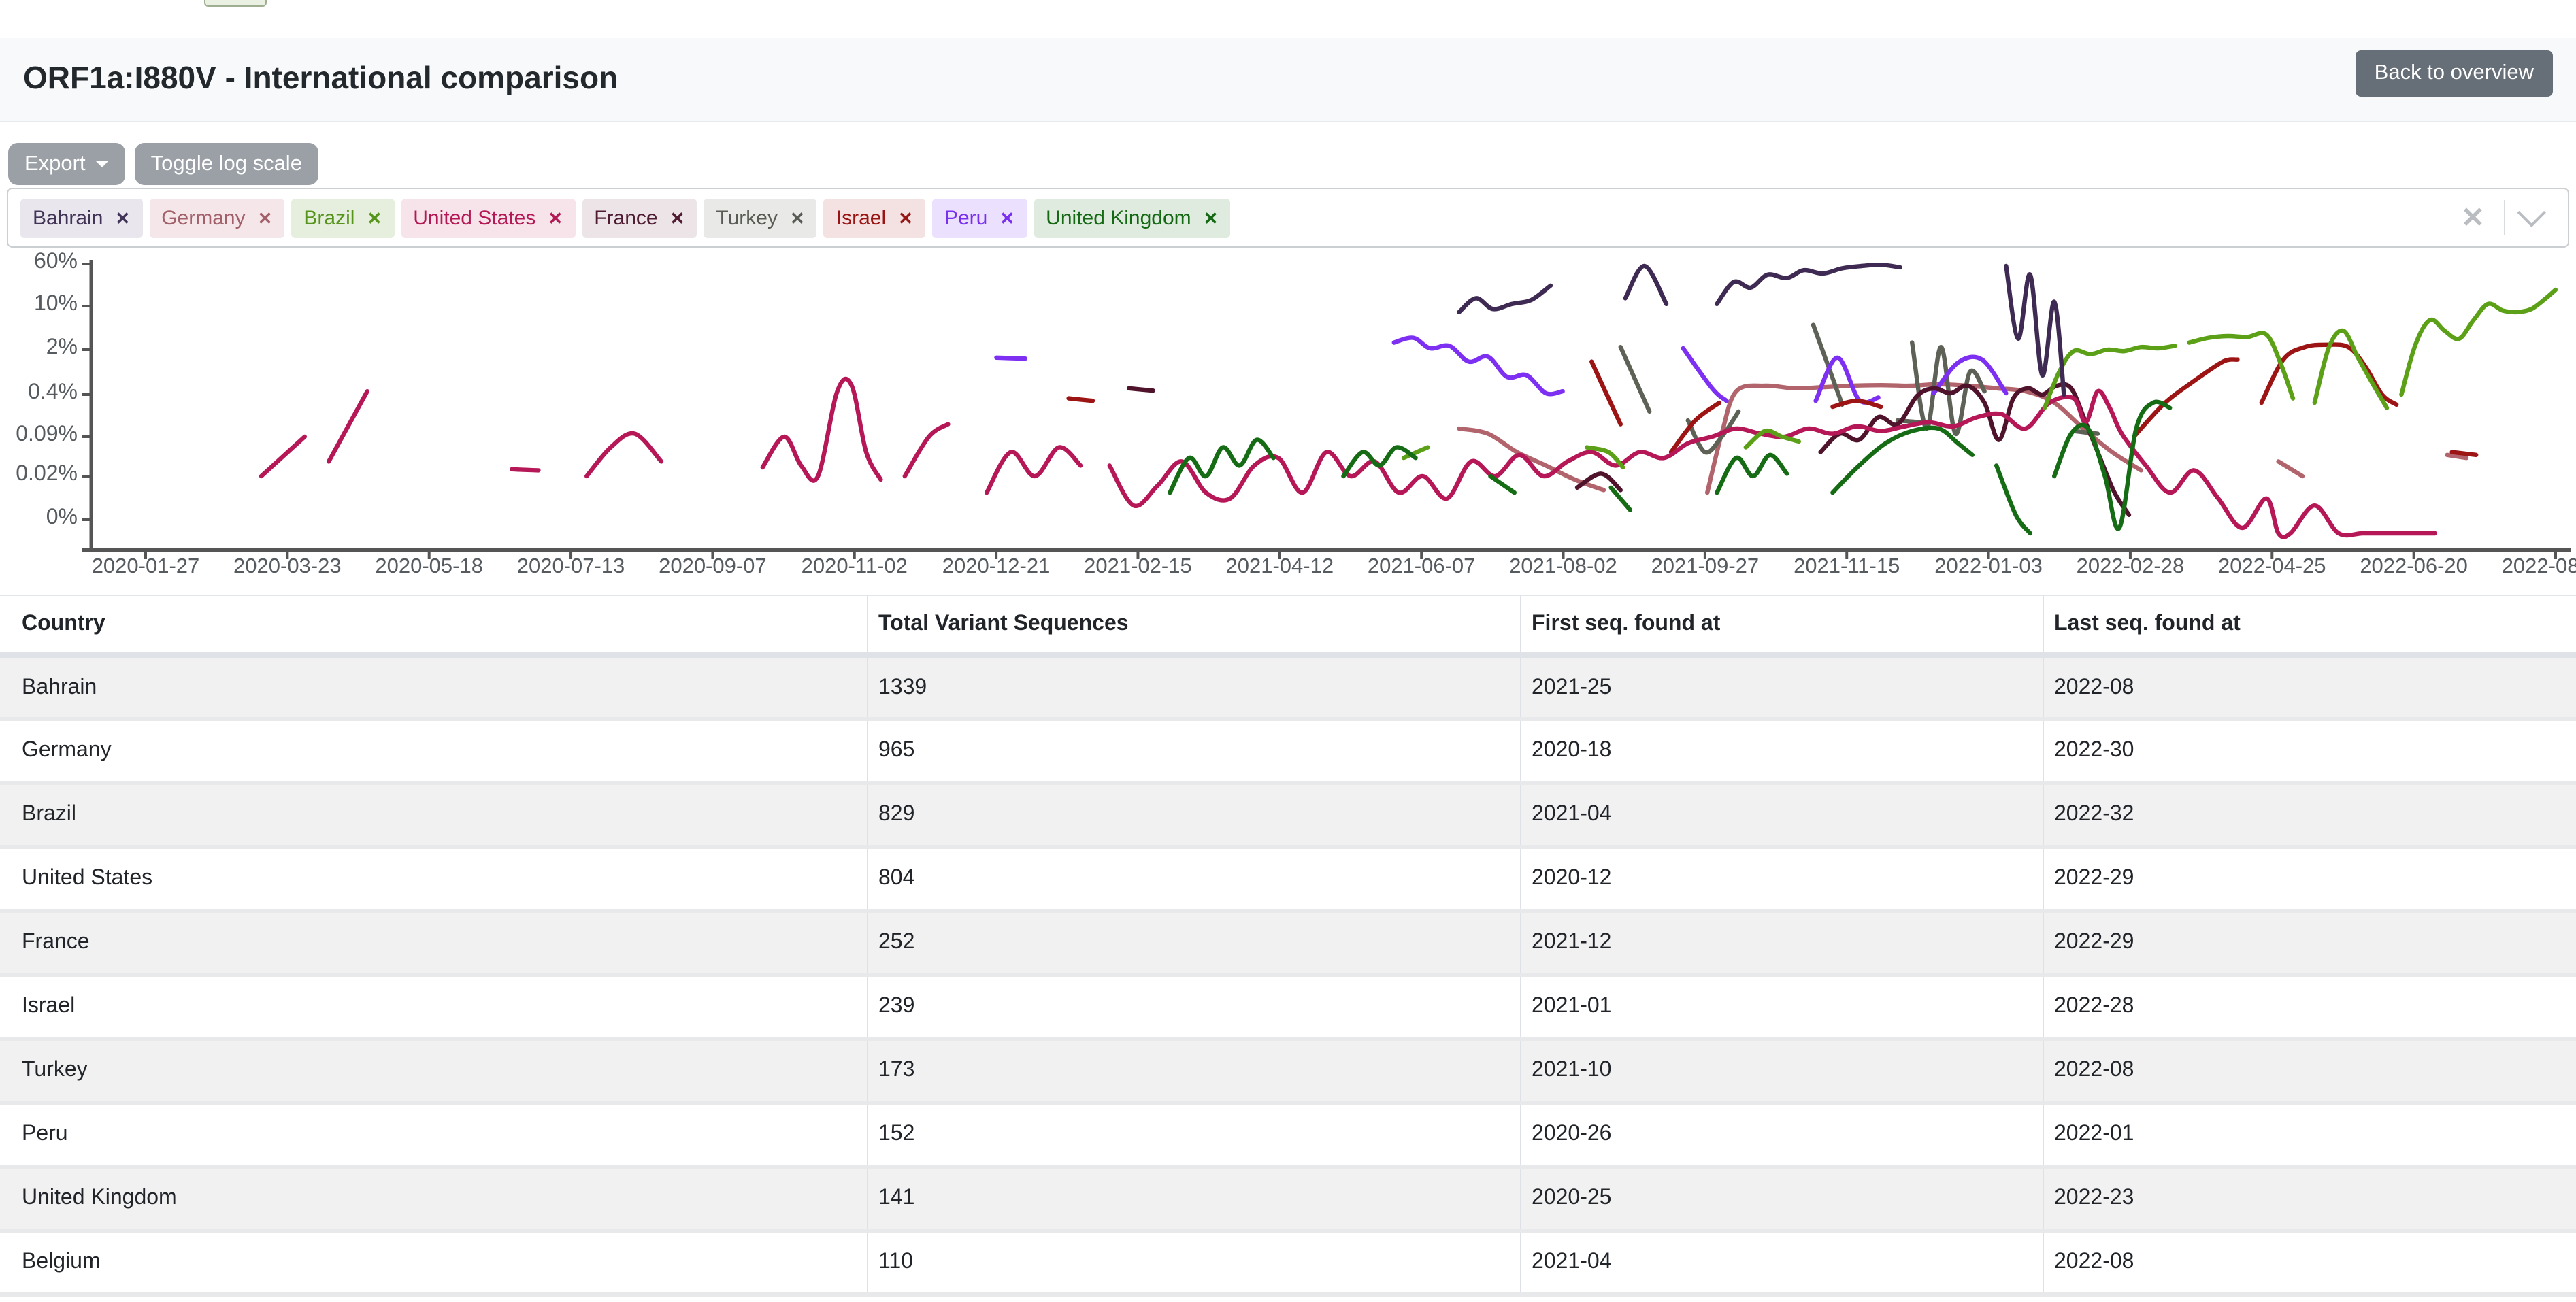  I want to click on chevron-down-icon, so click(2531, 212).